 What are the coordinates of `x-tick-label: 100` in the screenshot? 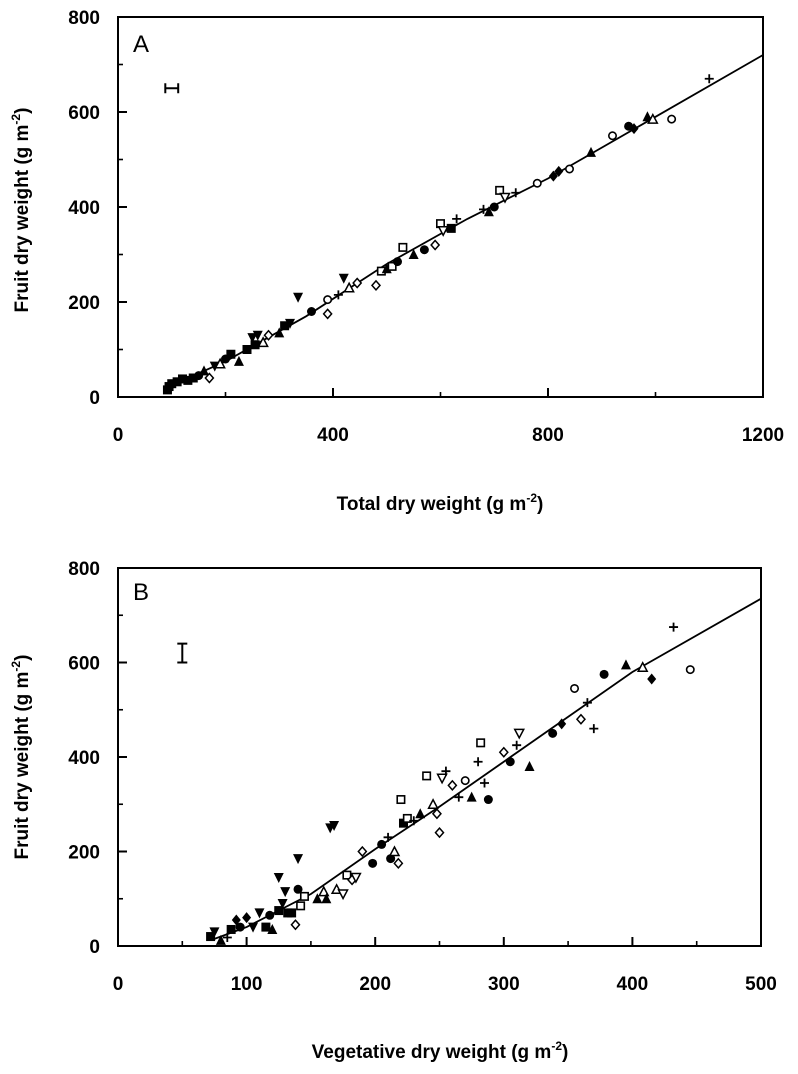 It's located at (247, 984).